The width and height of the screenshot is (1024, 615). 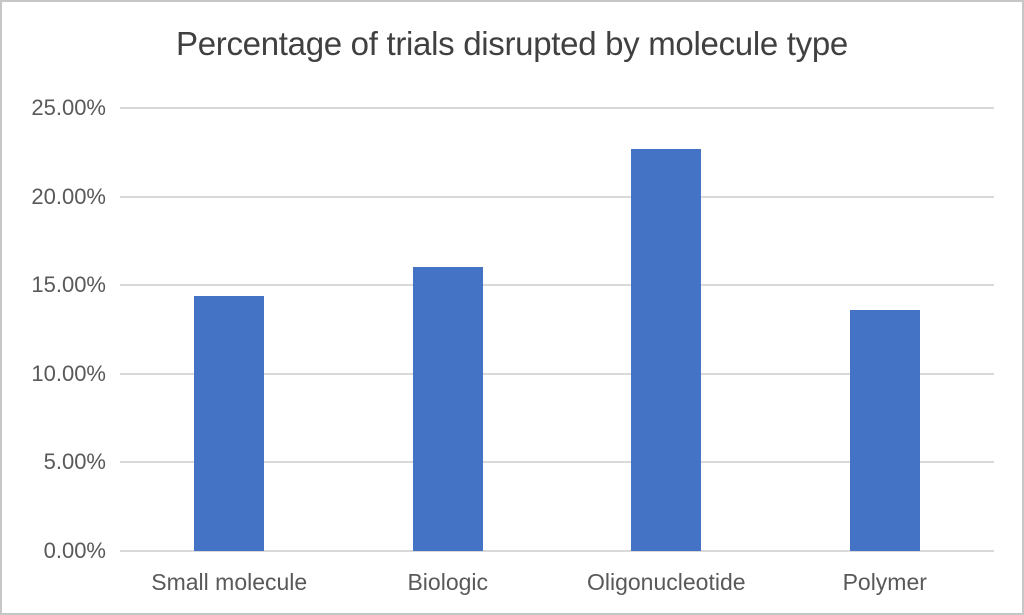 What do you see at coordinates (666, 582) in the screenshot?
I see `x-axis-label-oligonucleotide: Oligonucleotide` at bounding box center [666, 582].